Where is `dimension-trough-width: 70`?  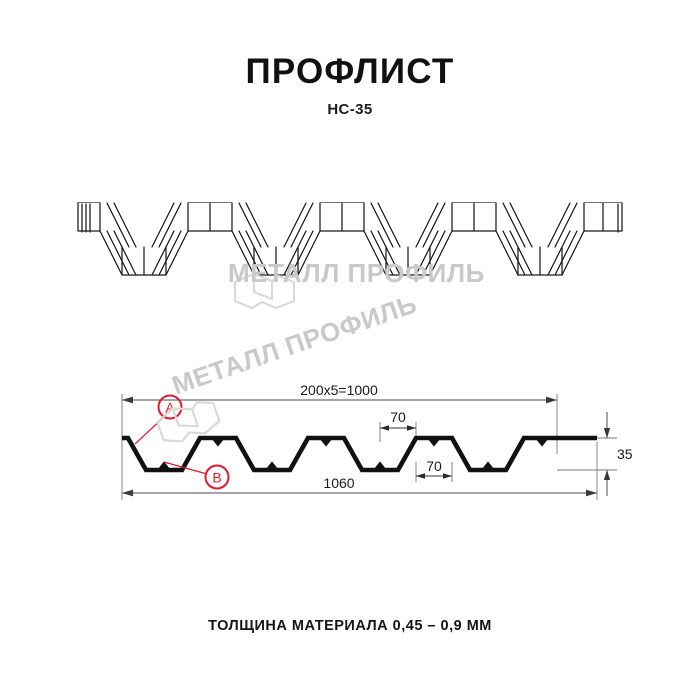 dimension-trough-width: 70 is located at coordinates (434, 468).